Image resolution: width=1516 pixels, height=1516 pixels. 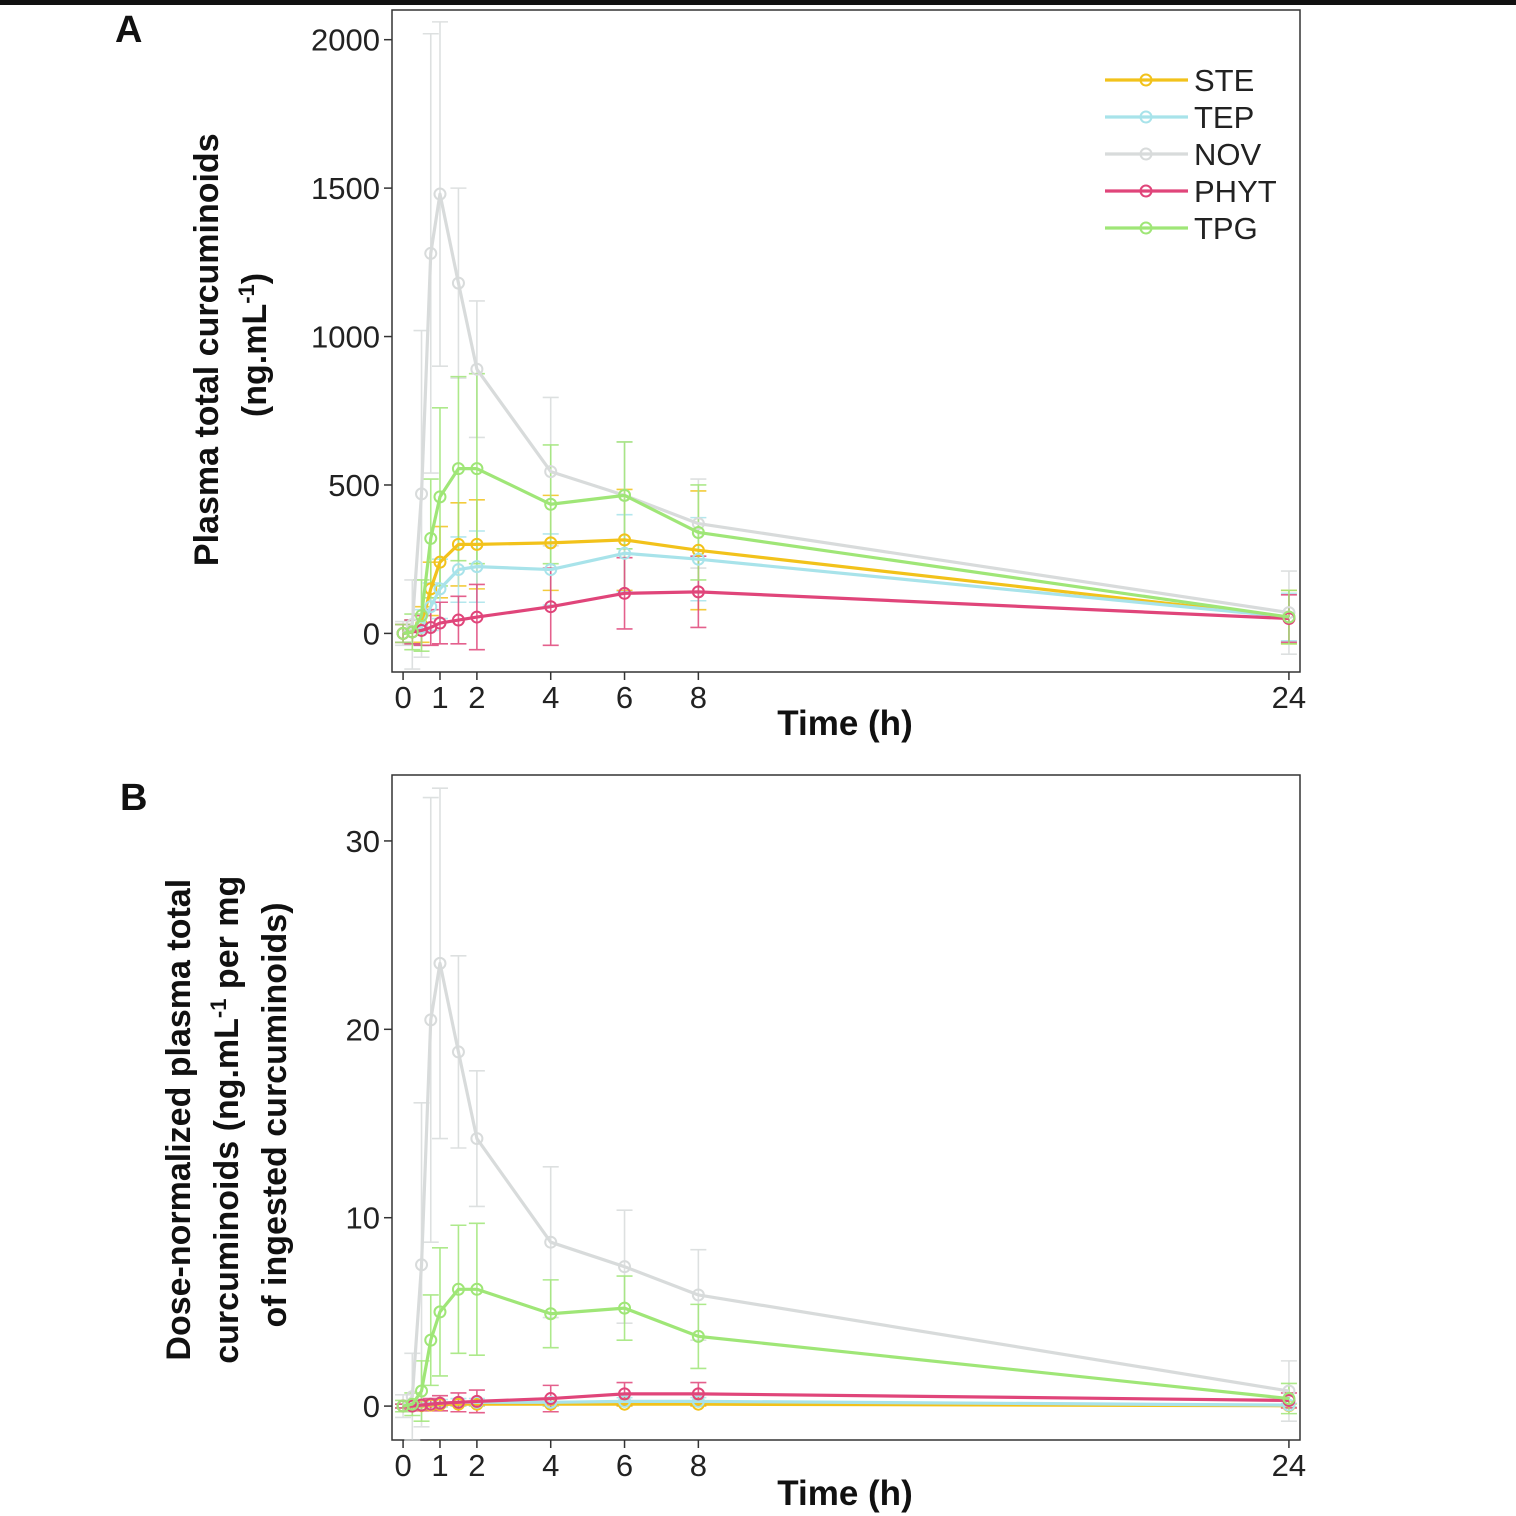 I want to click on x-tick-label-b: 6, so click(x=624, y=1465).